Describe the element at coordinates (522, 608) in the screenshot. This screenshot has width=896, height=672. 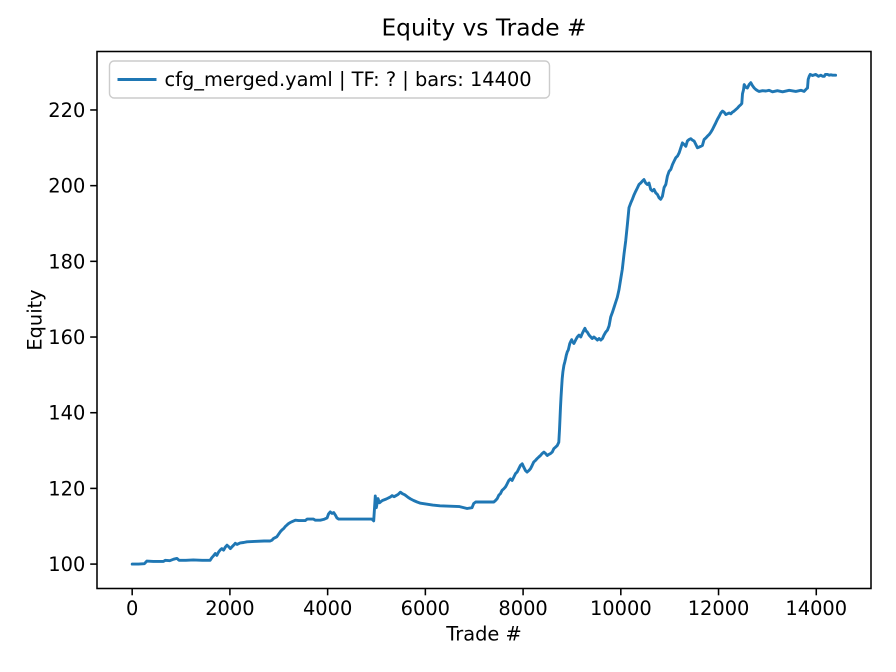
I see `x-tick-label: 8000` at that location.